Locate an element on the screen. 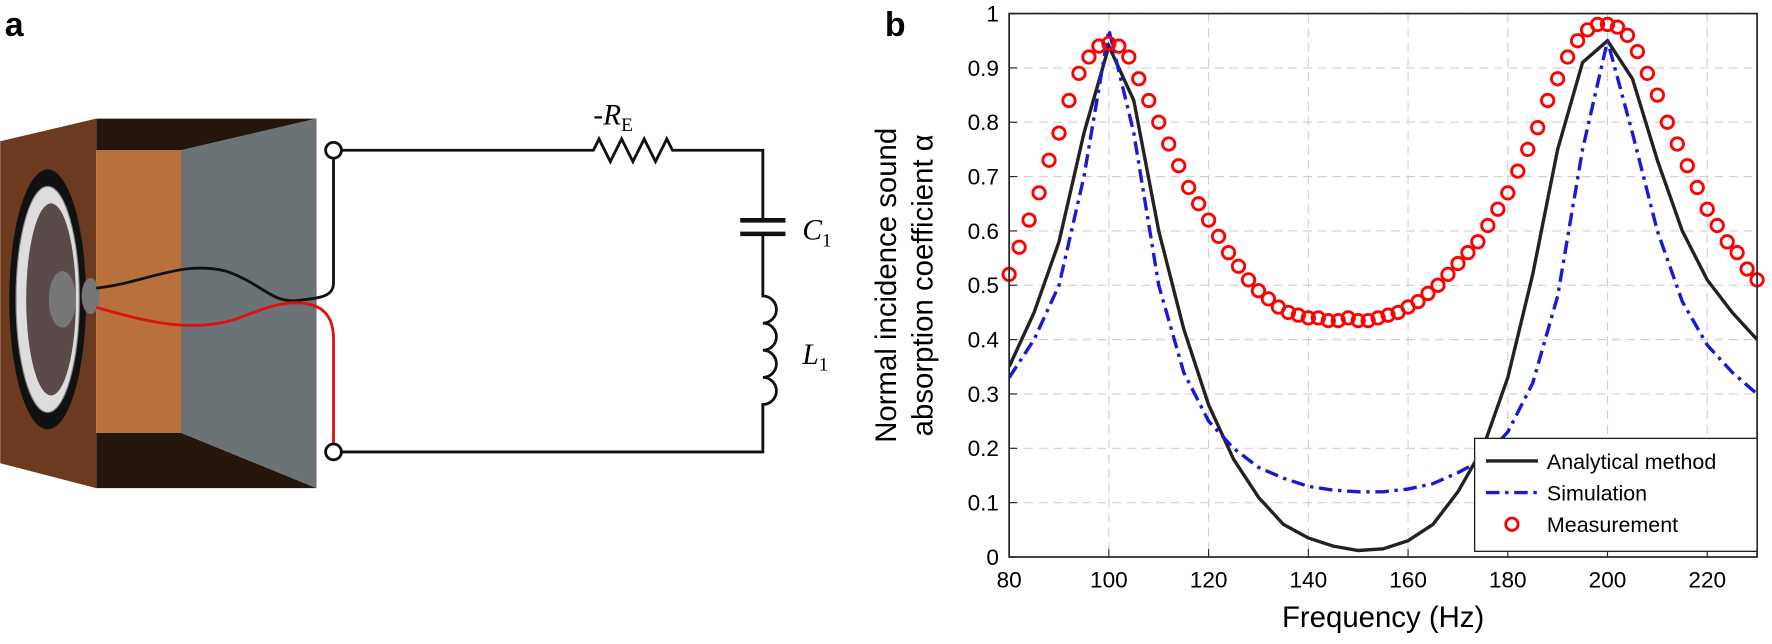 This screenshot has width=1772, height=644. x-tick-label: 180 is located at coordinates (1508, 580).